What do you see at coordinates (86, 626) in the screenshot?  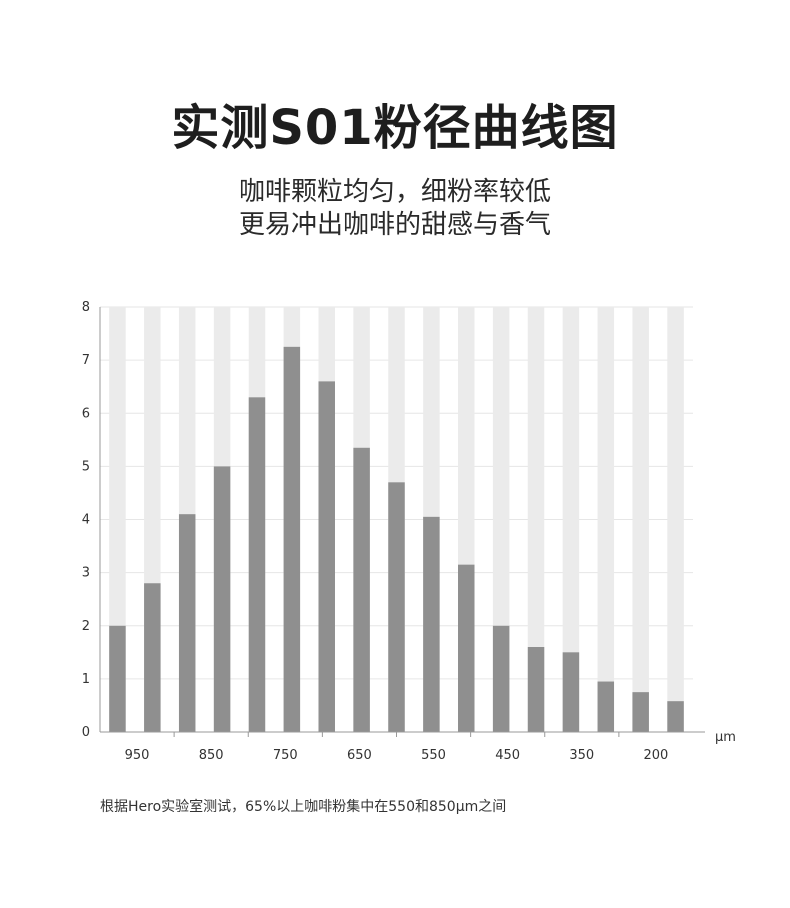 I see `y-tick-label: 2` at bounding box center [86, 626].